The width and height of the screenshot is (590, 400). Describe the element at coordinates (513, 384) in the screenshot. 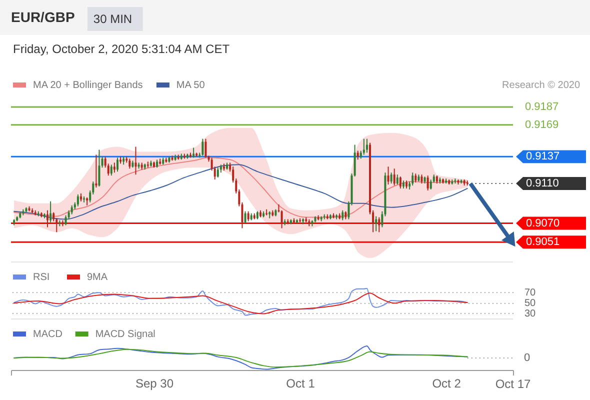

I see `text: Oct 17` at that location.